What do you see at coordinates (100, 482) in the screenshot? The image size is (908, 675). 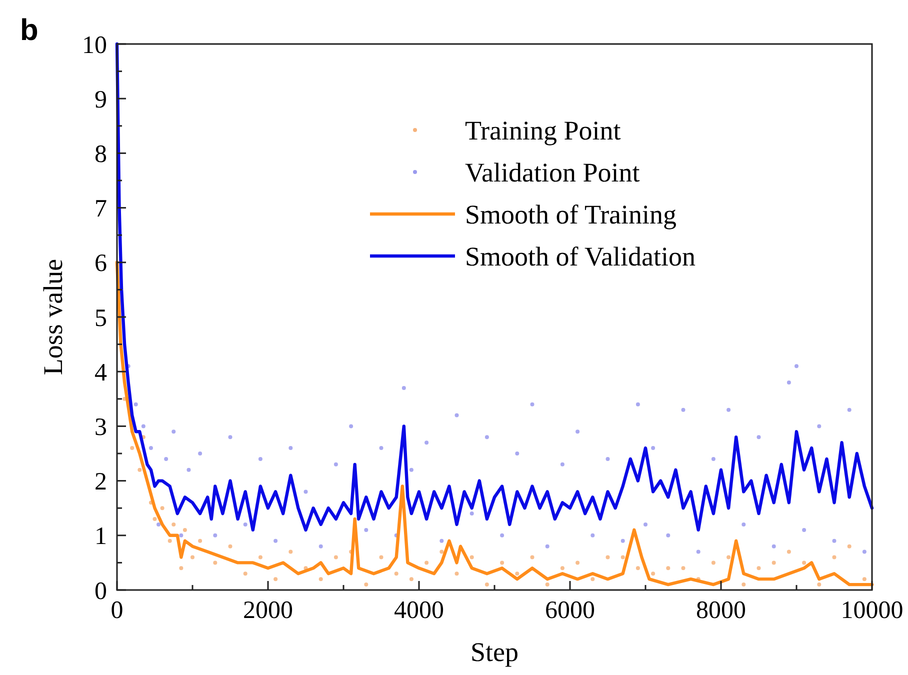 I see `y-tick-label: 2` at bounding box center [100, 482].